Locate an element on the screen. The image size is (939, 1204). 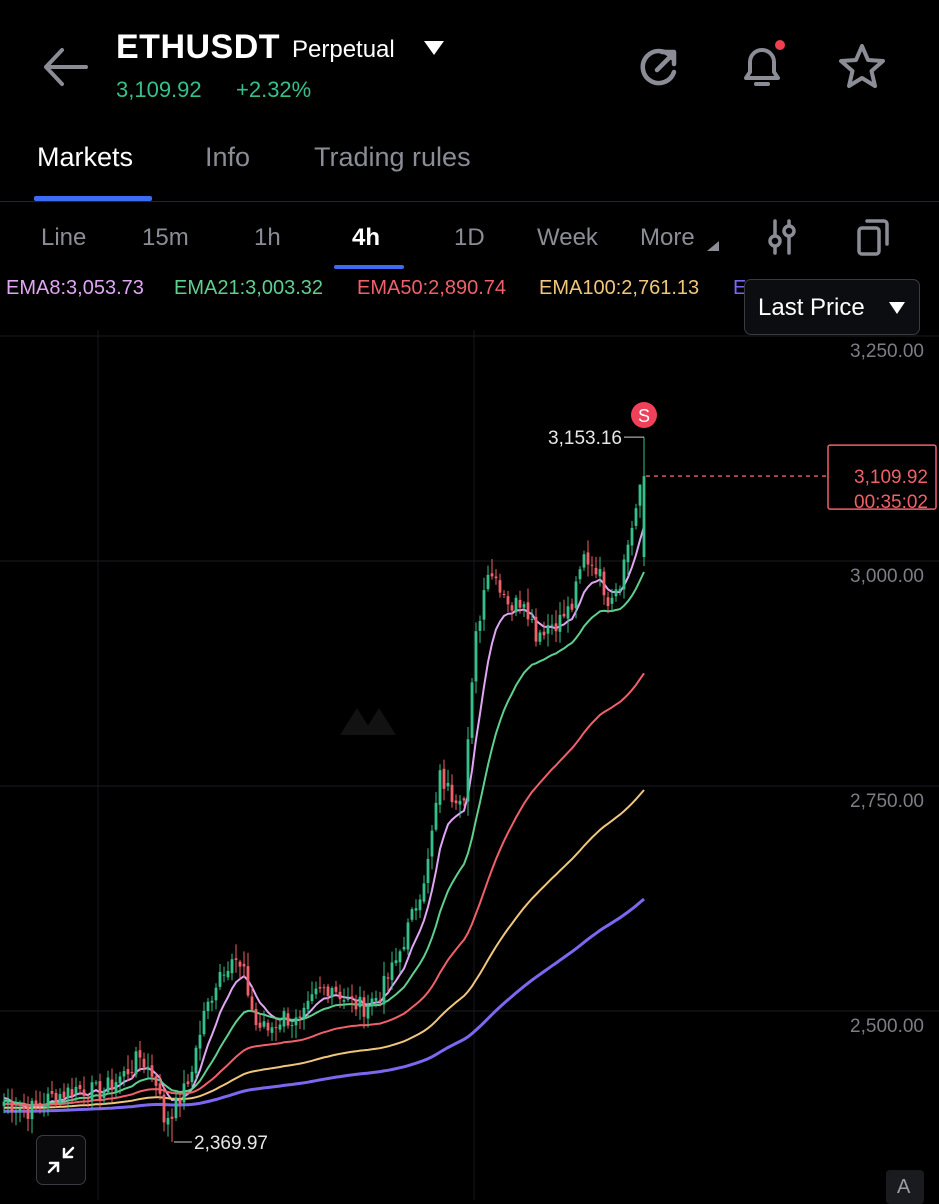
last-price: 3,109.92 is located at coordinates (159, 89).